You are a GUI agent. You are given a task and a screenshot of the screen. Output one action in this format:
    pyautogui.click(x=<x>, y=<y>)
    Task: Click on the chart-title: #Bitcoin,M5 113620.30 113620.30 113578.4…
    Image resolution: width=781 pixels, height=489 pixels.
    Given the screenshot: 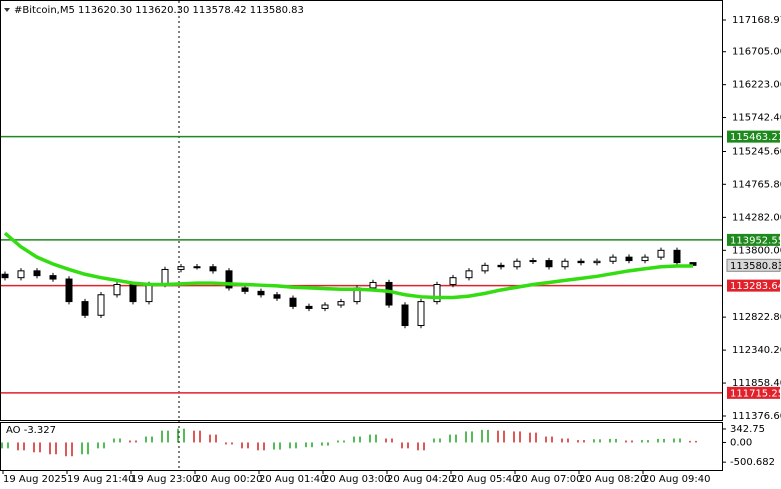 What is the action you would take?
    pyautogui.click(x=159, y=10)
    